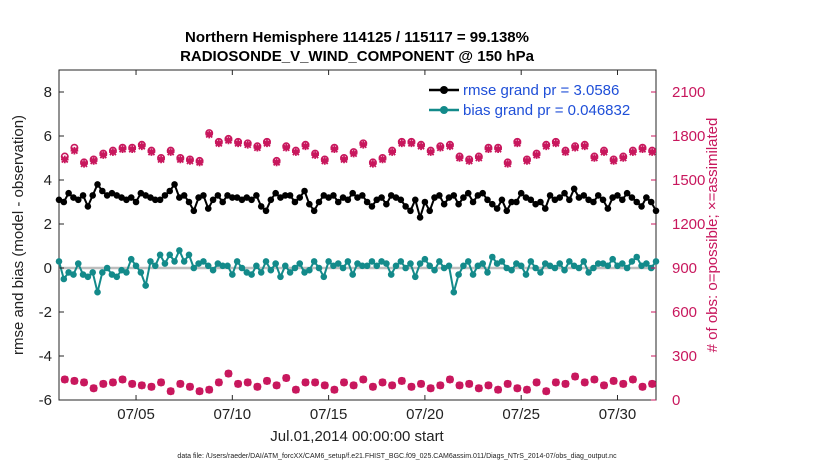 This screenshot has width=830, height=470. What do you see at coordinates (688, 136) in the screenshot?
I see `y-tick-label-right: 1800` at bounding box center [688, 136].